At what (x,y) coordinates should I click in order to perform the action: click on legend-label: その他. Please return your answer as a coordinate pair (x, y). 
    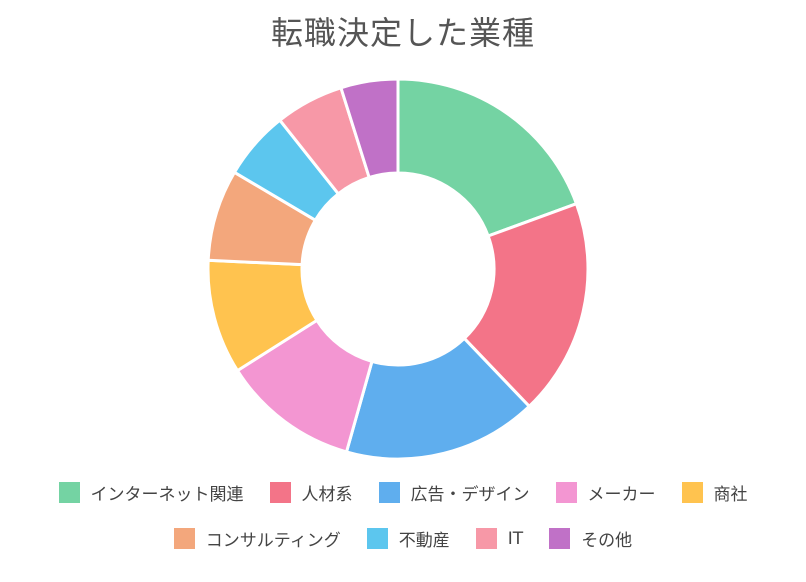
    Looking at the image, I should click on (607, 541).